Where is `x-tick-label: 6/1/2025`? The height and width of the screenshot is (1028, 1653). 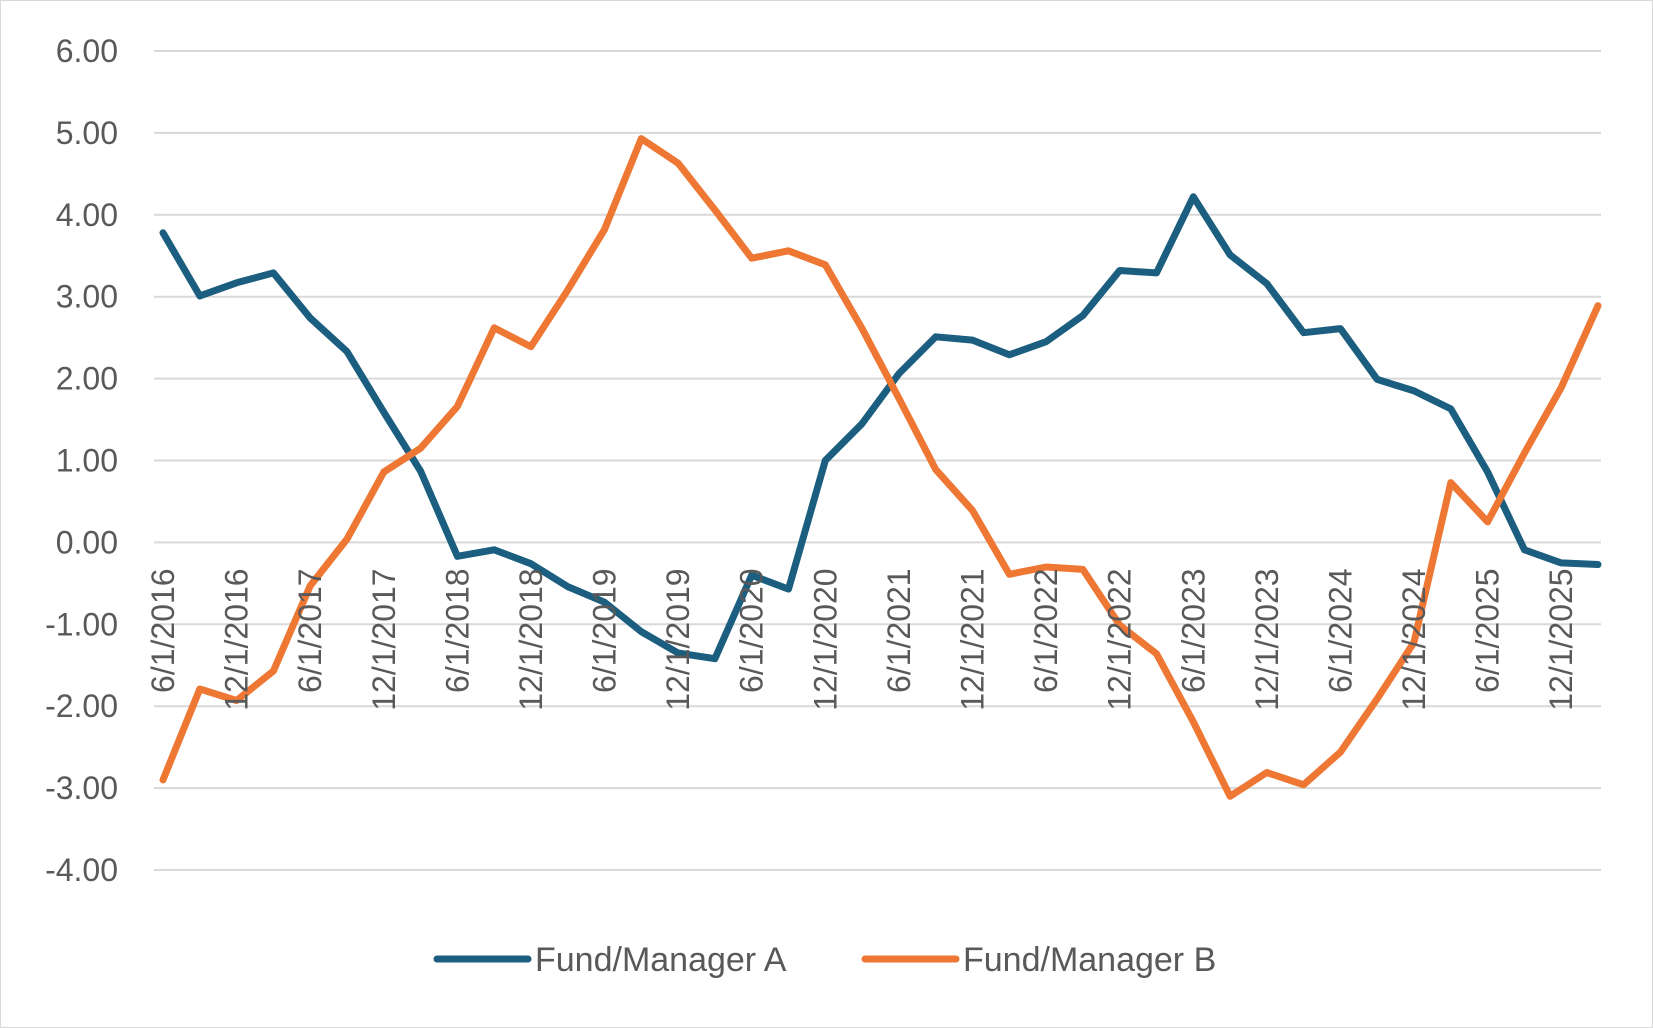
x-tick-label: 6/1/2025 is located at coordinates (1488, 630).